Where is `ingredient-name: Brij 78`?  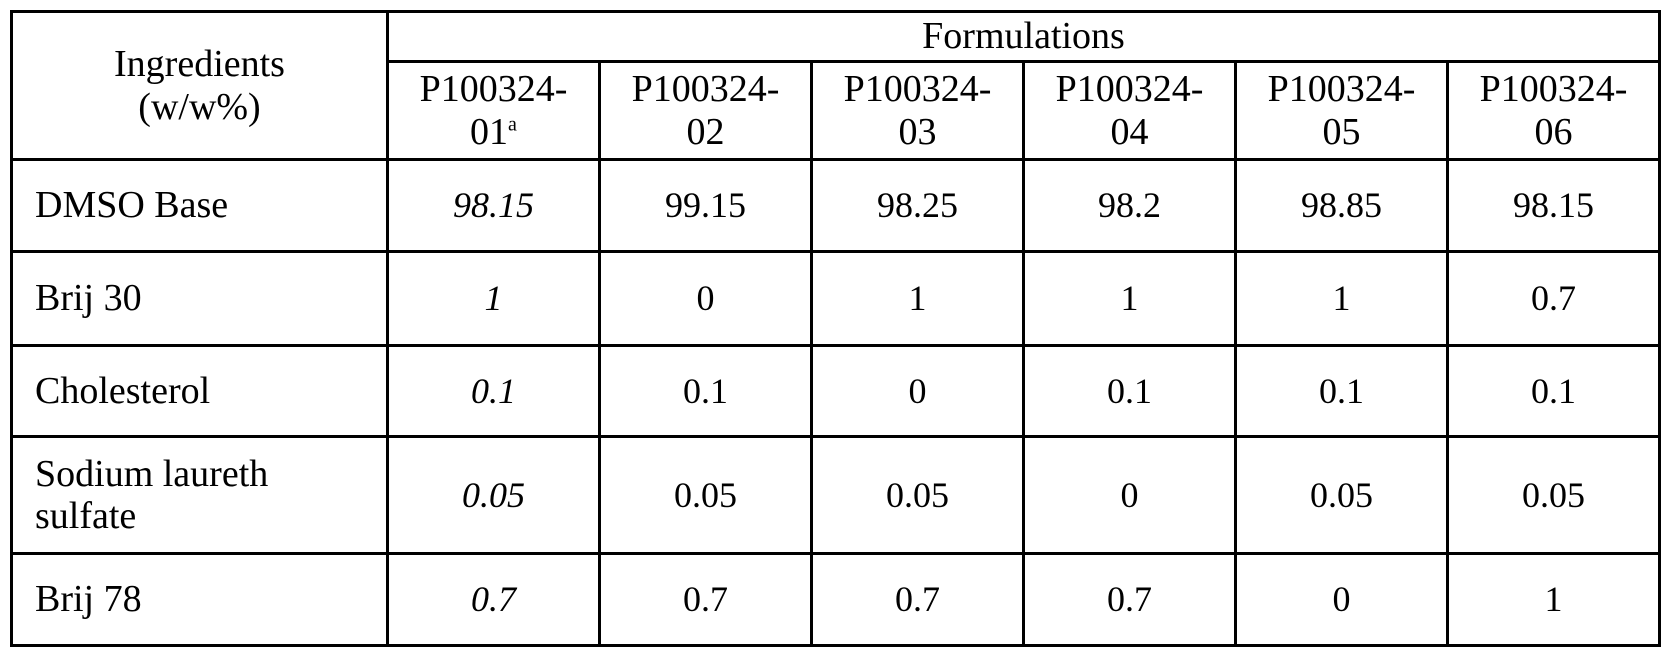
ingredient-name: Brij 78 is located at coordinates (200, 600).